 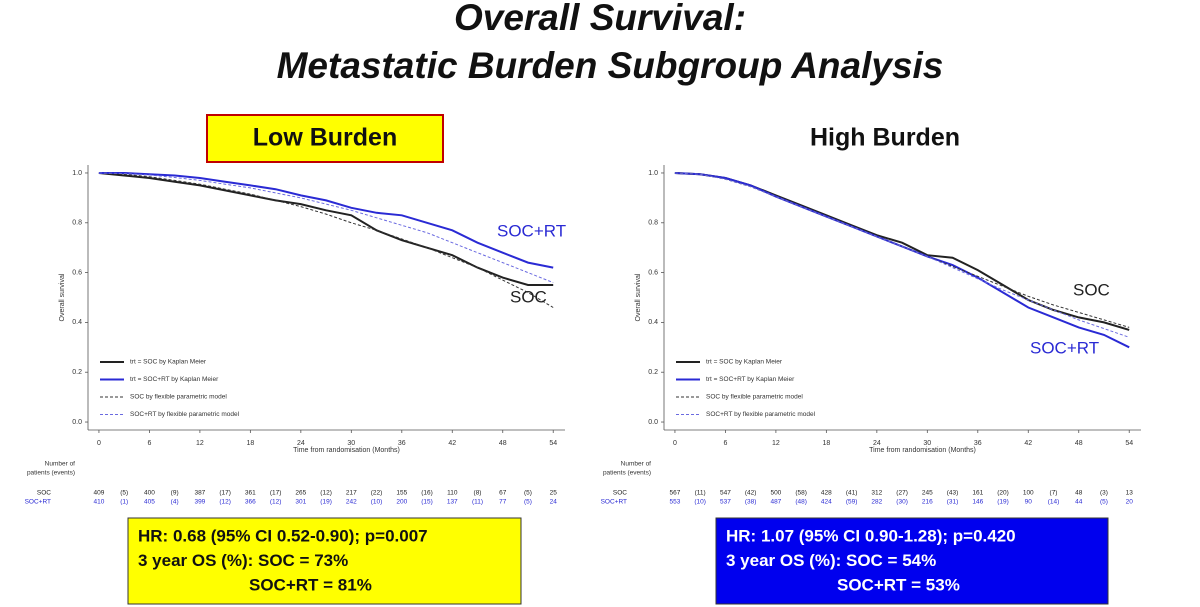 What do you see at coordinates (902, 493) in the screenshot?
I see `risk-events: (27)` at bounding box center [902, 493].